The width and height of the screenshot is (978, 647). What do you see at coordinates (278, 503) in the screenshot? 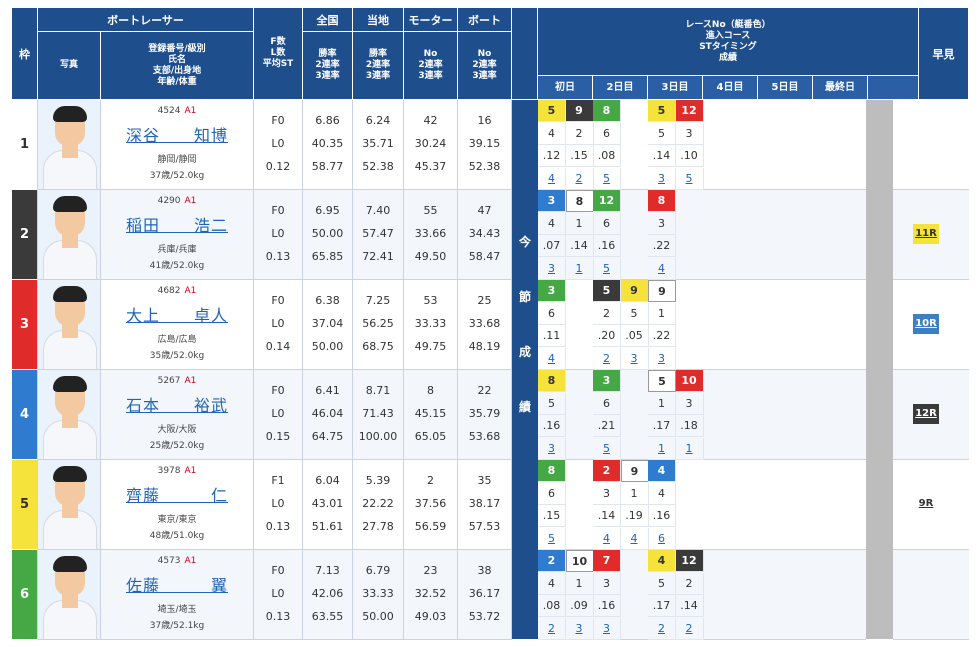
I see `stat-value: L0` at bounding box center [278, 503].